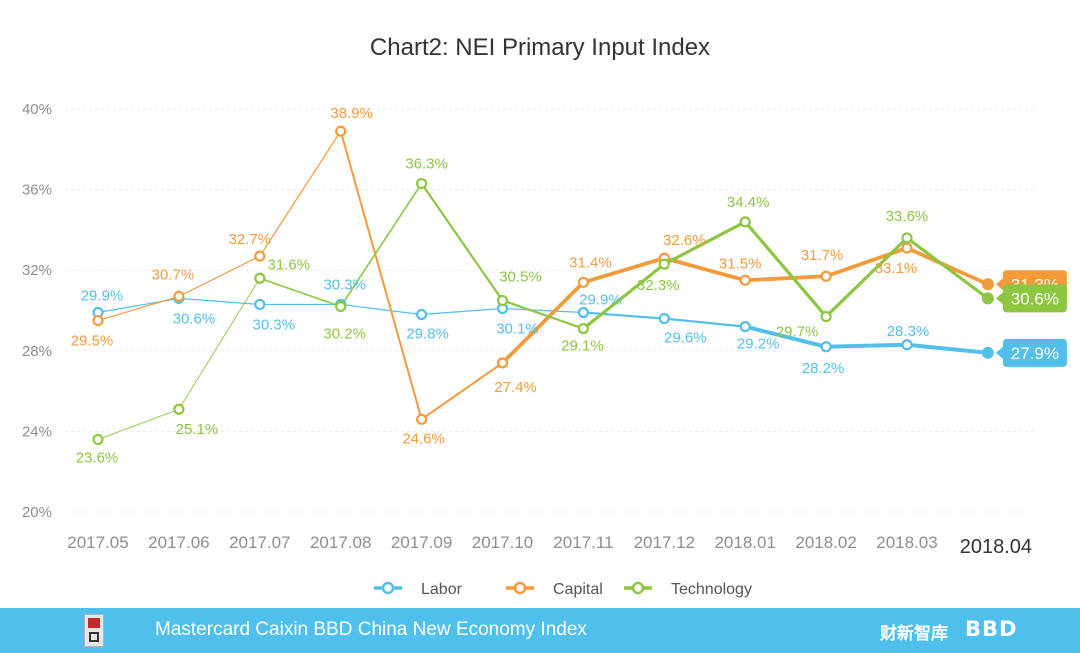  Describe the element at coordinates (197, 429) in the screenshot. I see `technology-data-label: 25.1%` at that location.